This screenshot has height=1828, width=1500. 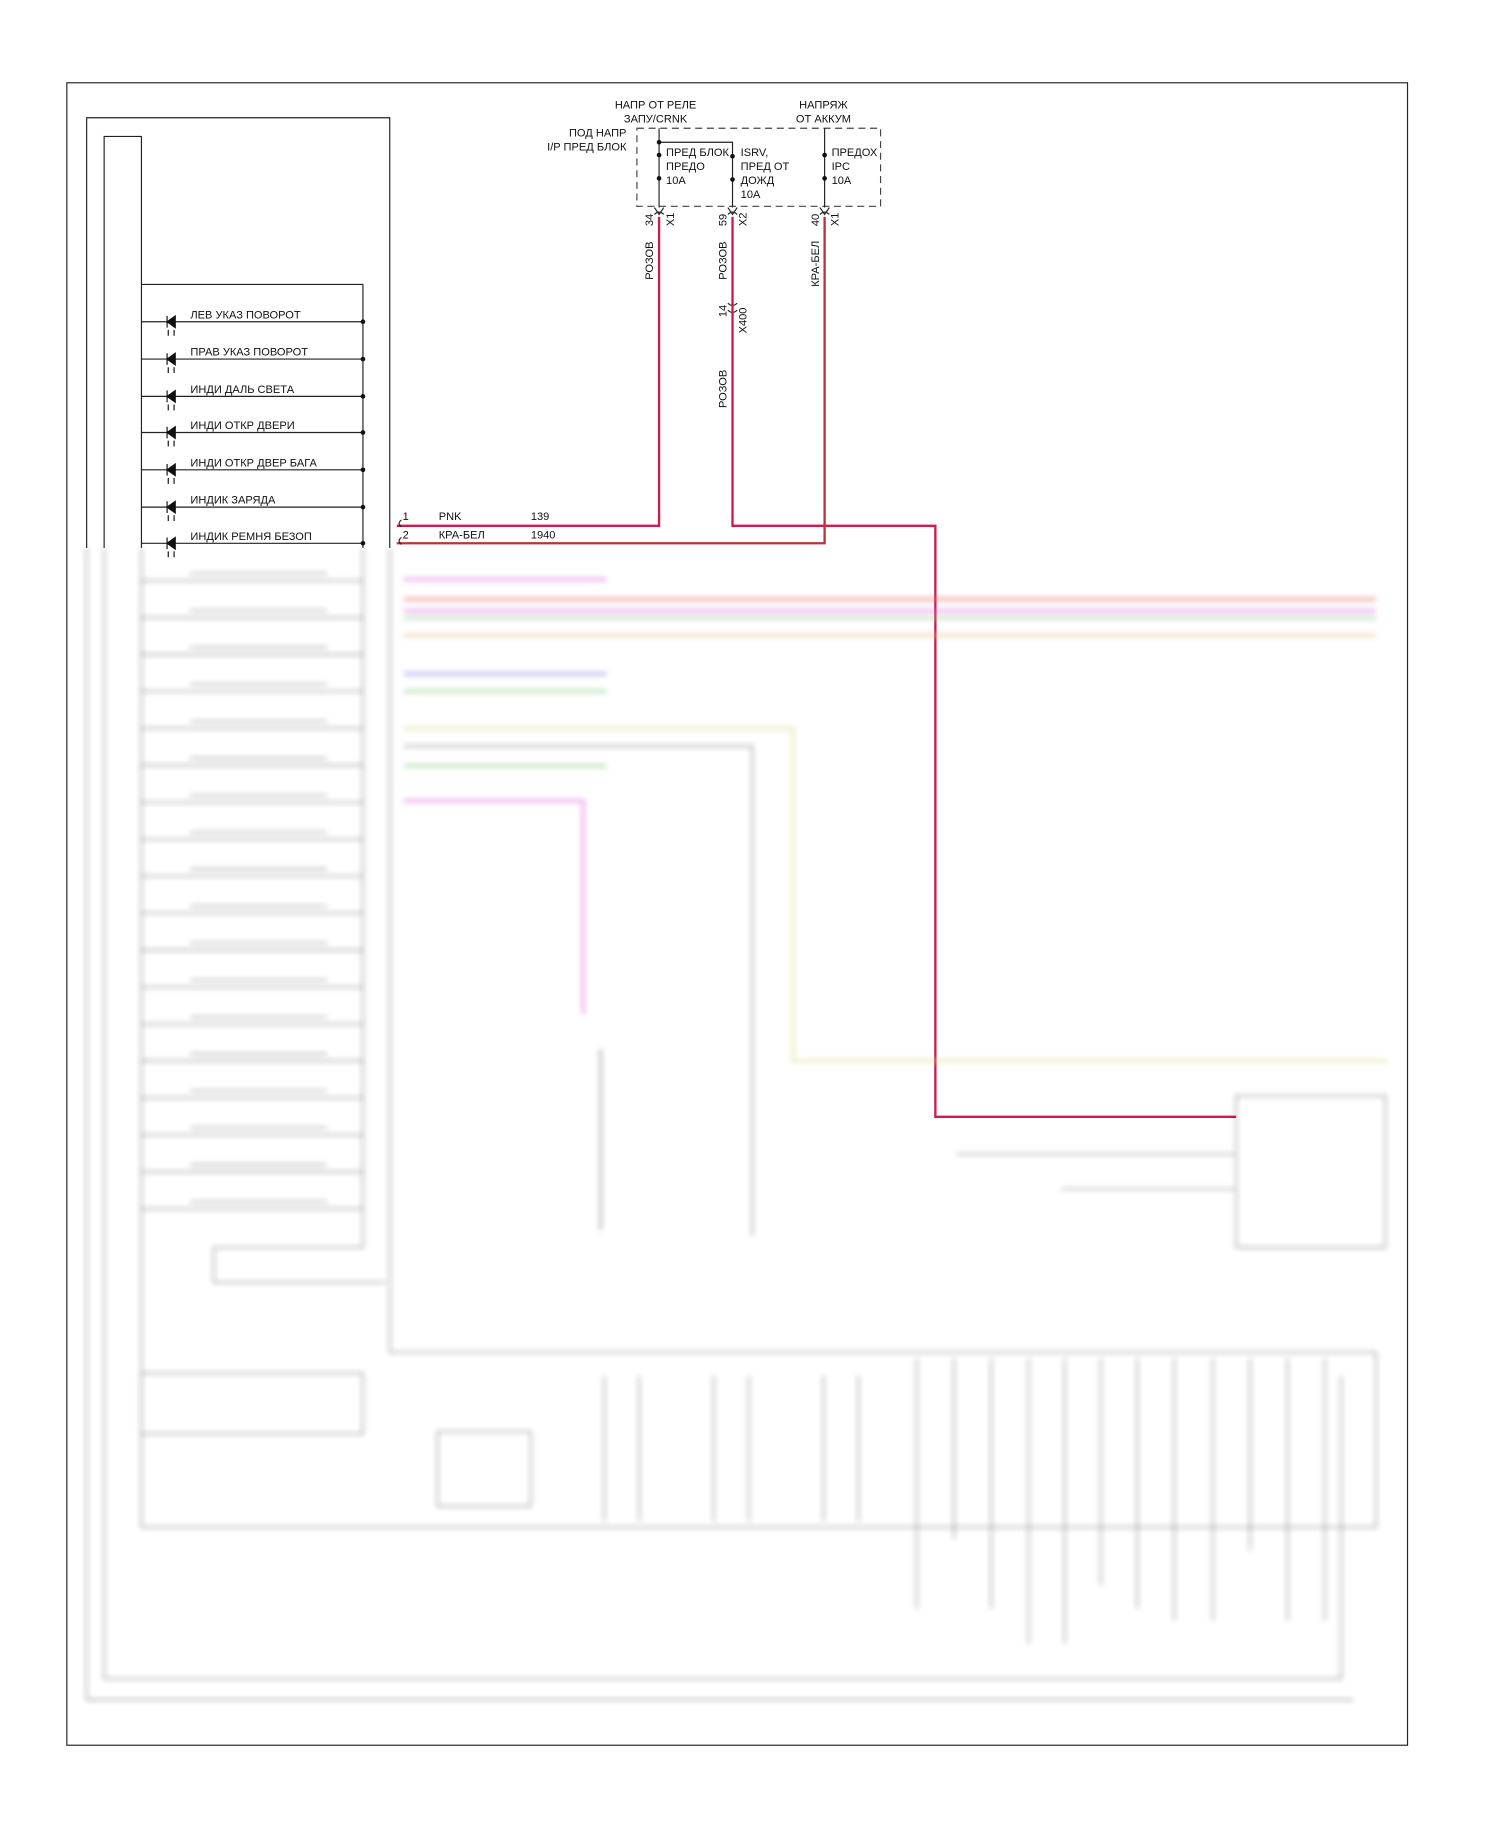 I want to click on cluster-pin-2: 2 КРА-БЕЛ 1940, so click(x=479, y=536).